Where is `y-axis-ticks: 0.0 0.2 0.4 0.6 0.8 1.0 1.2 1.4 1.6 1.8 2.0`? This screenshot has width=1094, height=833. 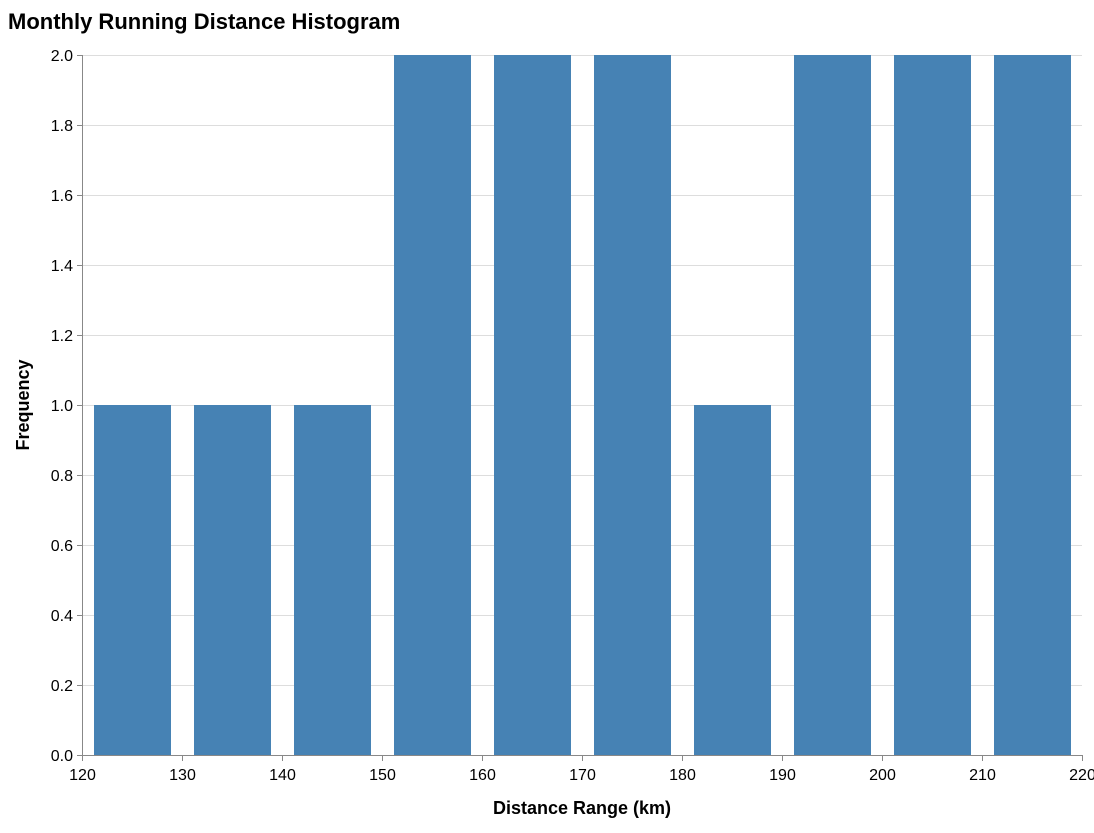 y-axis-ticks: 0.0 0.2 0.4 0.6 0.8 1.0 1.2 1.4 1.6 1.8 2.0 is located at coordinates (66, 406).